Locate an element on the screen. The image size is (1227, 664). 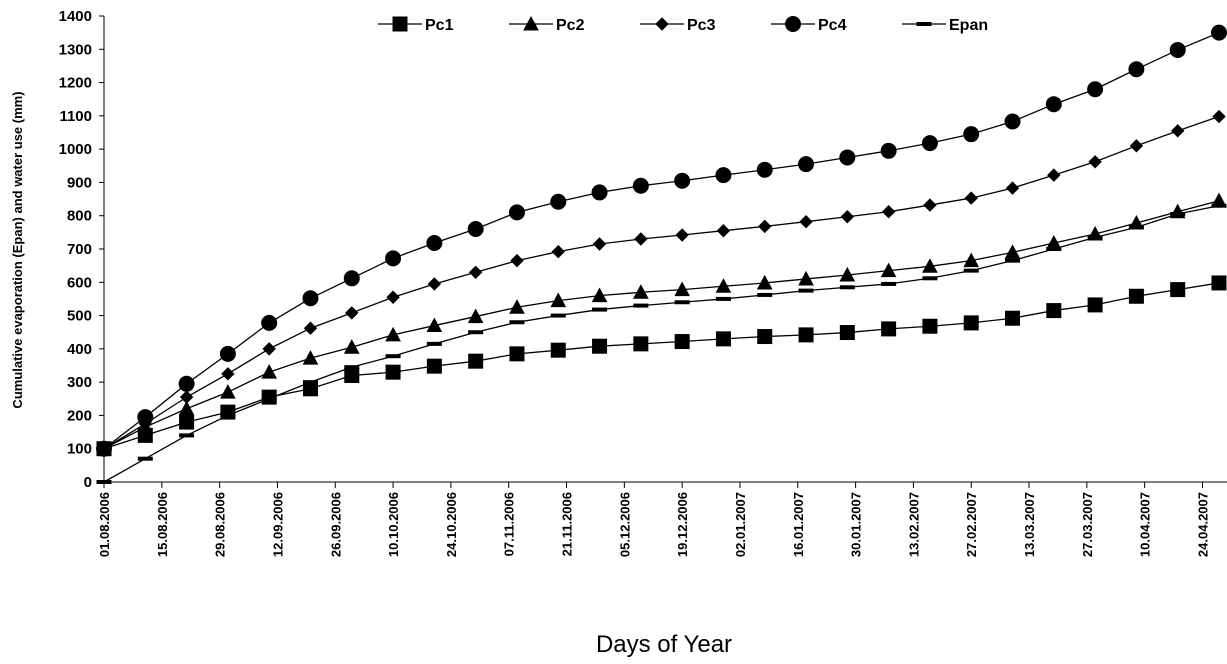
x-tick-label: 05.12.2006 is located at coordinates (624, 524).